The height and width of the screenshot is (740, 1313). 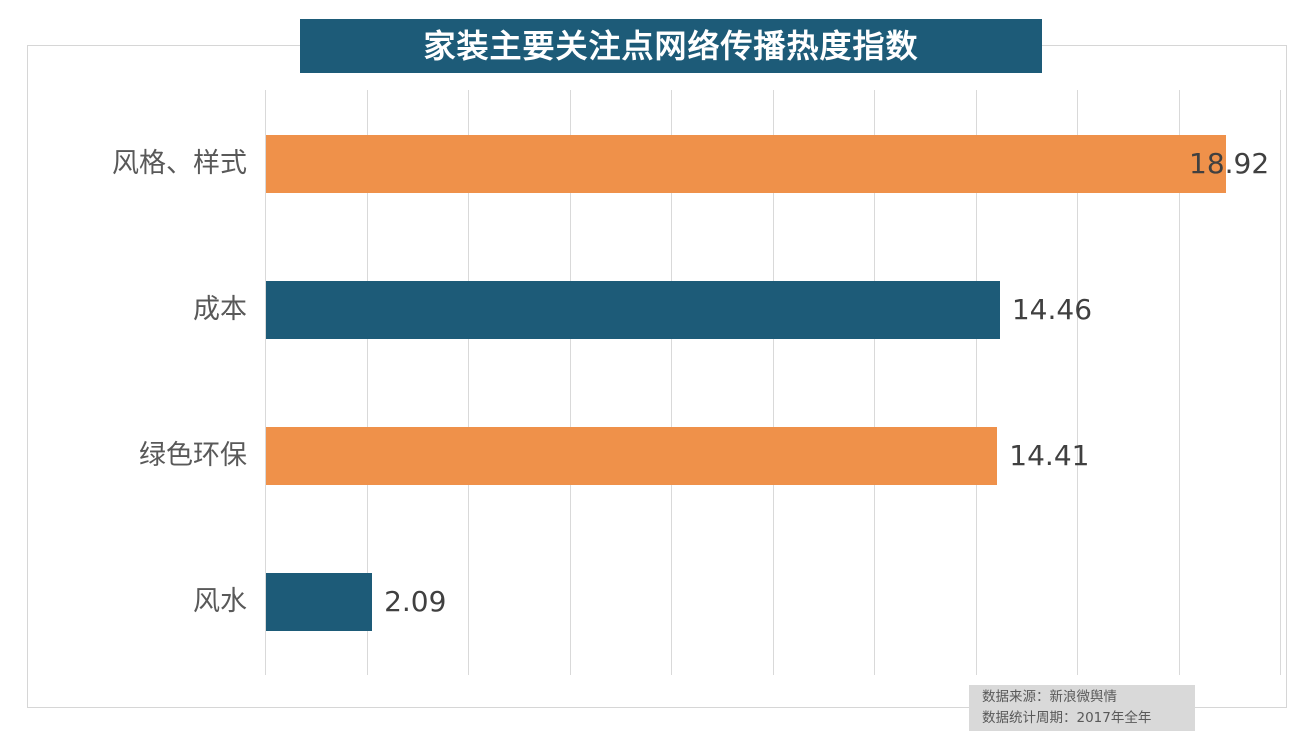 I want to click on value-label: 14.41, so click(x=1049, y=455).